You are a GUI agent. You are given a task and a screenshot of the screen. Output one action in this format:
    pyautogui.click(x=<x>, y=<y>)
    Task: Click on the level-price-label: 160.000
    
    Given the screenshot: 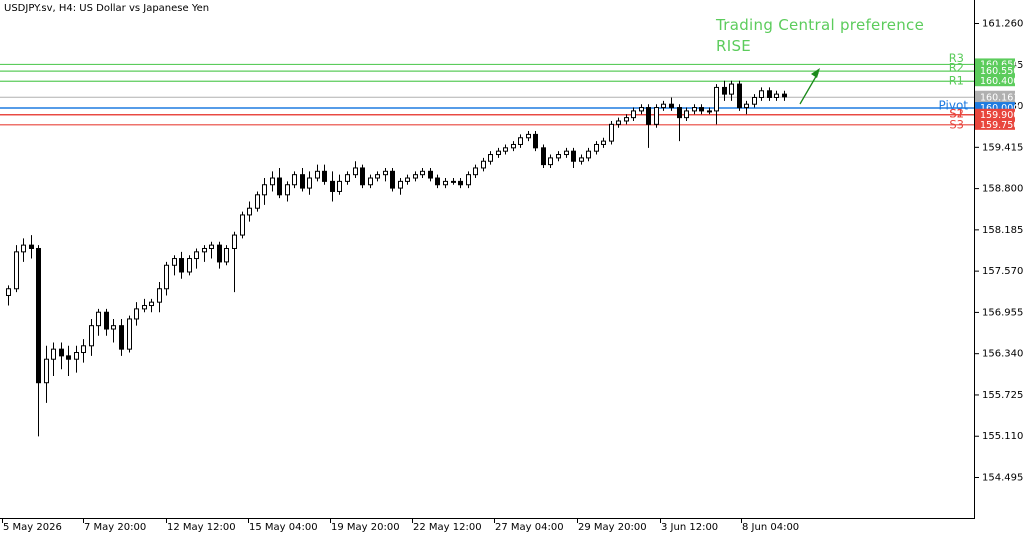 What is the action you would take?
    pyautogui.click(x=999, y=108)
    